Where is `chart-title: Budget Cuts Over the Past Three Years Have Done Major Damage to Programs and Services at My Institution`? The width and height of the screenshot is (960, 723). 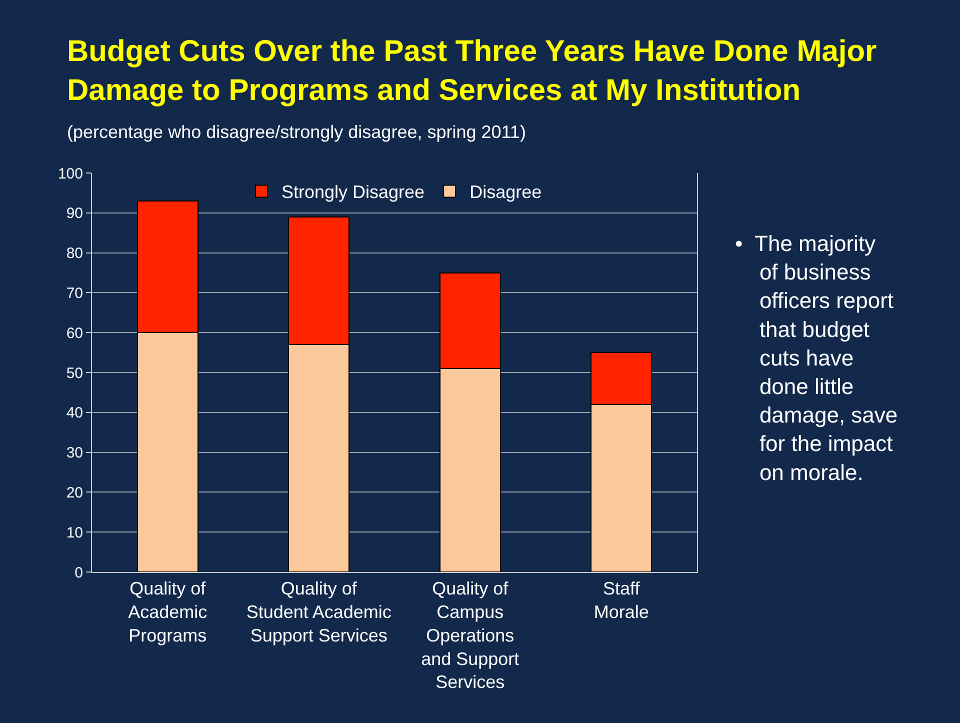
chart-title: Budget Cuts Over the Past Three Years Have Done Major Damage to Programs and Services at My Institution is located at coordinates (472, 71).